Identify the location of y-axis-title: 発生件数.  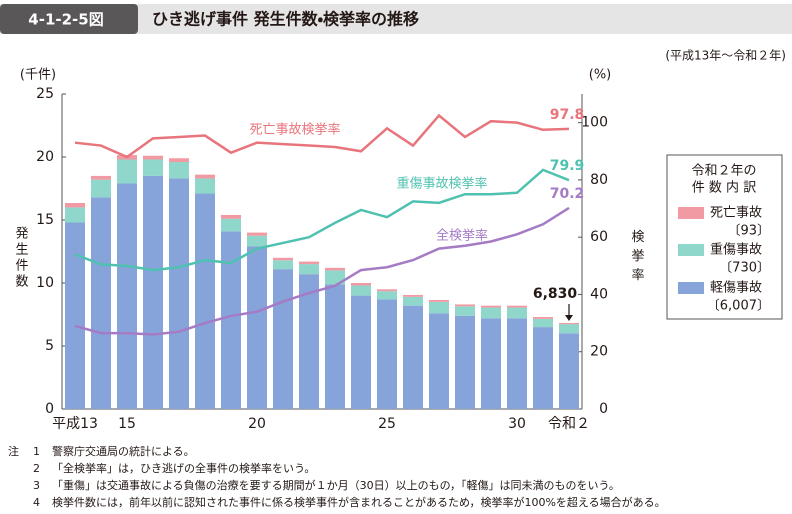
(21, 258).